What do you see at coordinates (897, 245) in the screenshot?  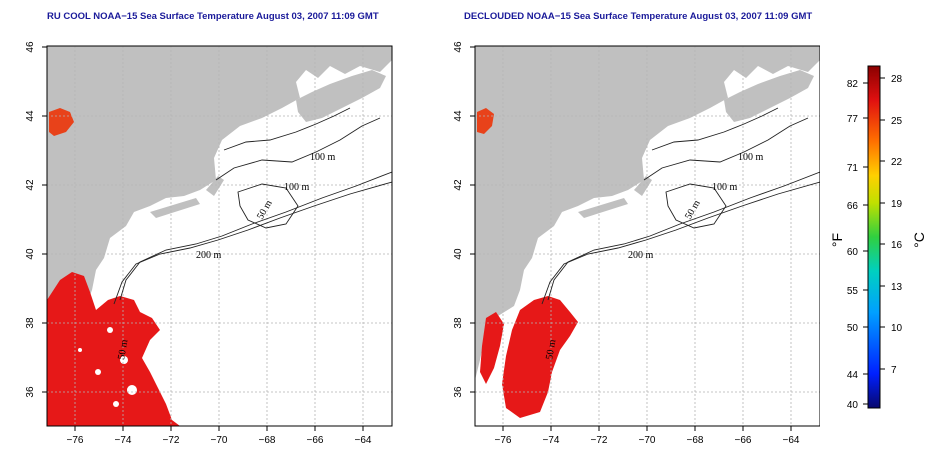 I see `celsius-tick: 16` at bounding box center [897, 245].